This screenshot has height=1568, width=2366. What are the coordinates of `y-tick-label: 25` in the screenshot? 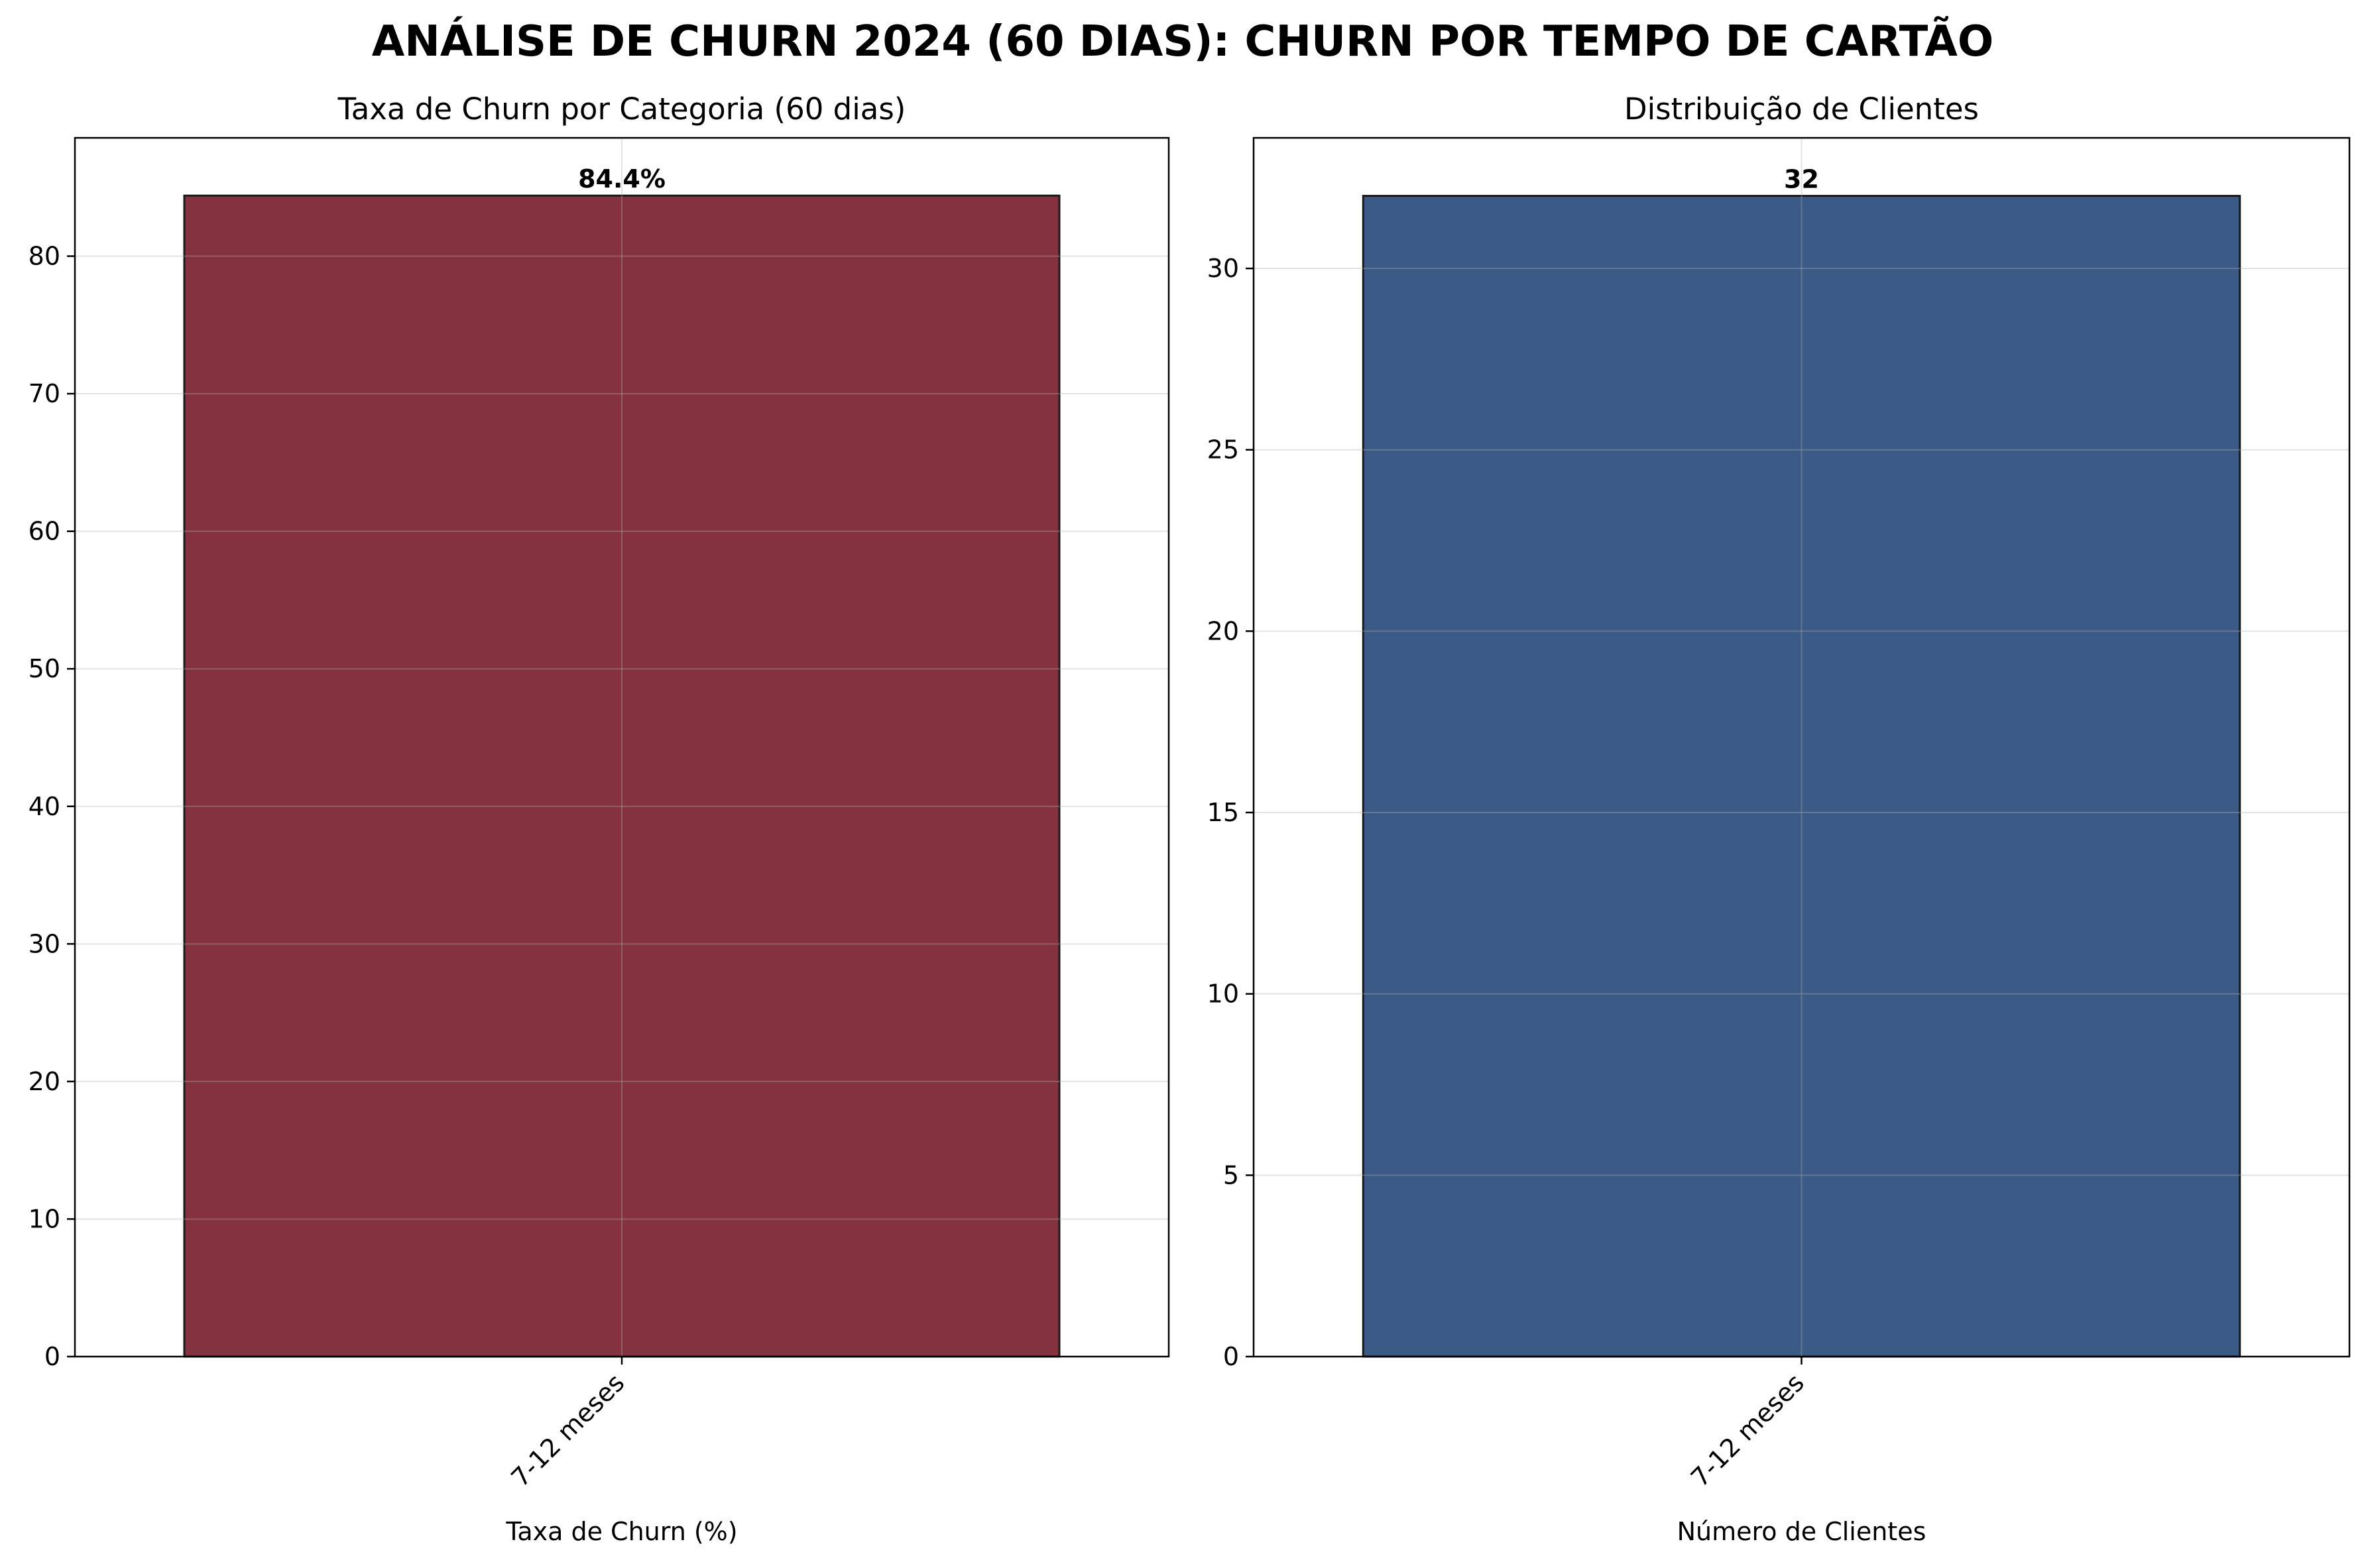 It's located at (1223, 450).